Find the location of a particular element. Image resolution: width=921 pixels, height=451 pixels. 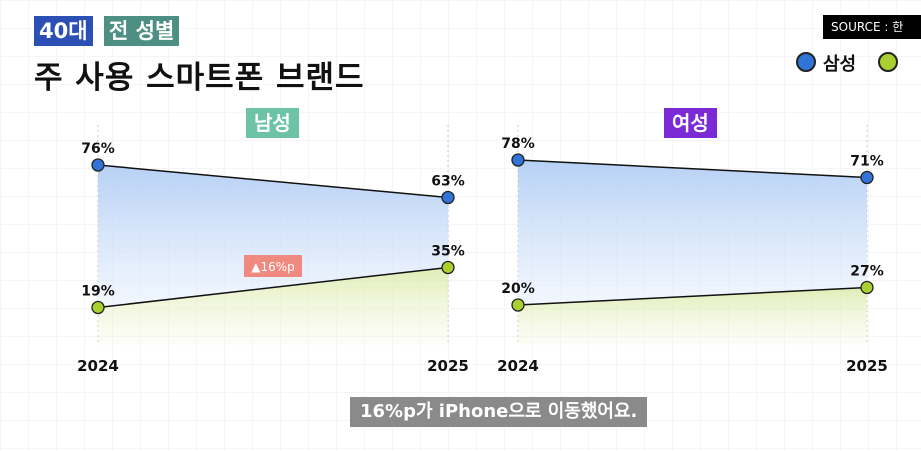

legend-samsung-label: 삼성 is located at coordinates (840, 64).